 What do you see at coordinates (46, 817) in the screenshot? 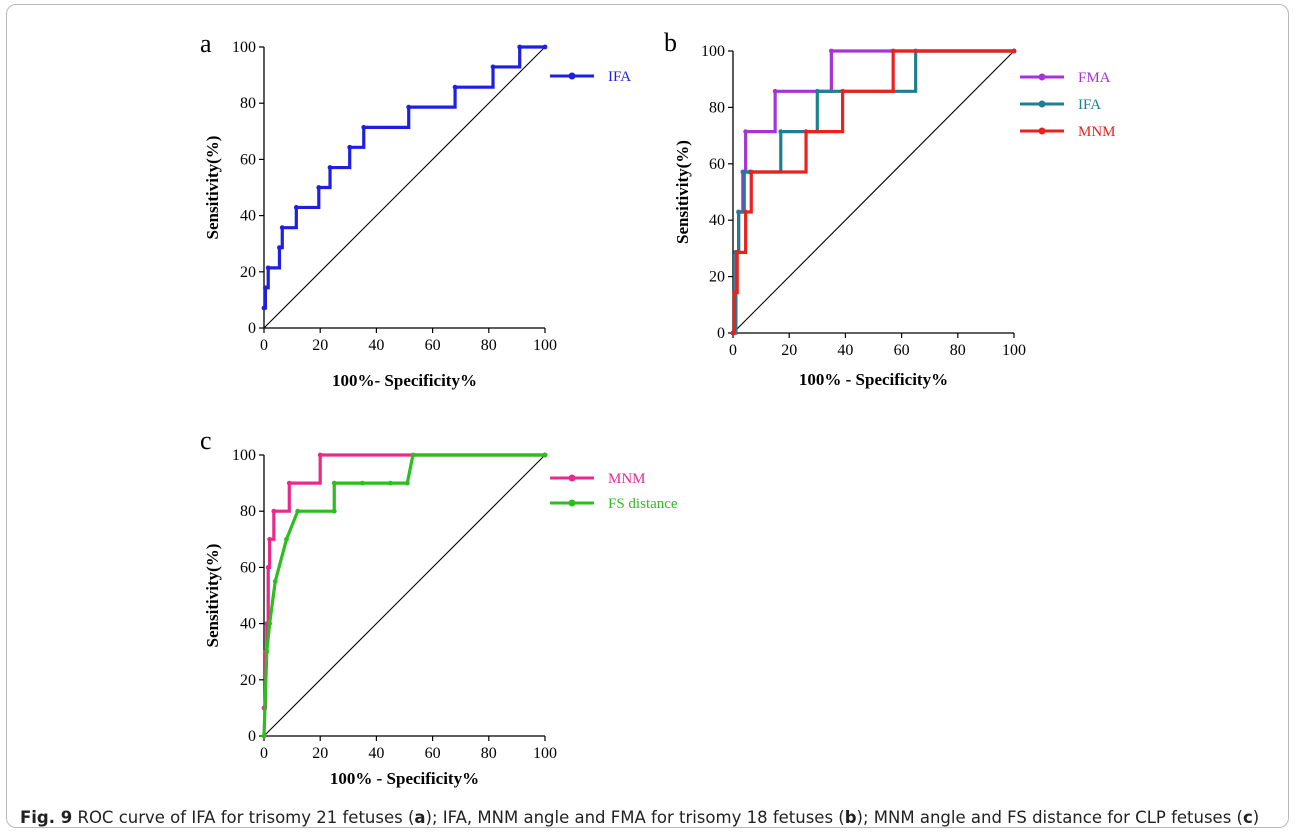
I see `caption-label: Fig. 9` at bounding box center [46, 817].